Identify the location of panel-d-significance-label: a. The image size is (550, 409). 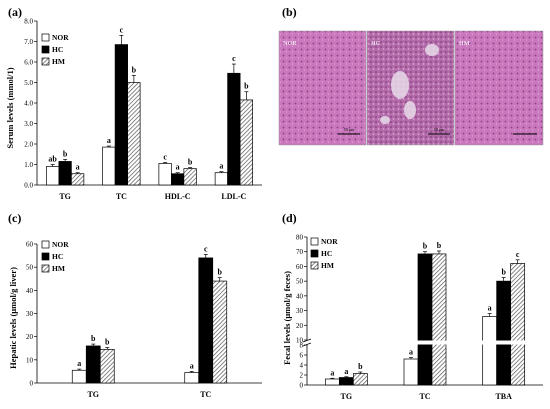
(332, 372).